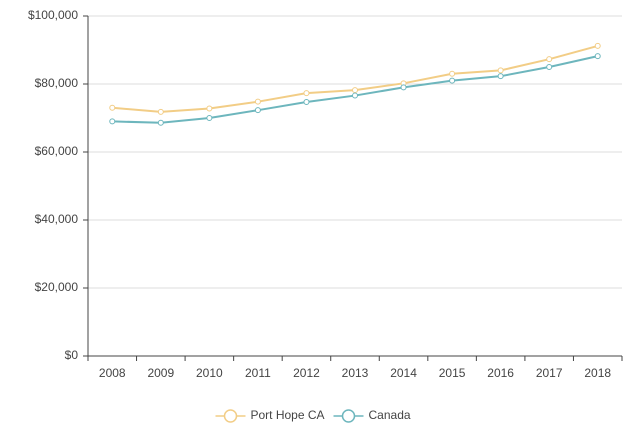 This screenshot has height=429, width=629. What do you see at coordinates (57, 219) in the screenshot?
I see `y-tick-label: $40,000` at bounding box center [57, 219].